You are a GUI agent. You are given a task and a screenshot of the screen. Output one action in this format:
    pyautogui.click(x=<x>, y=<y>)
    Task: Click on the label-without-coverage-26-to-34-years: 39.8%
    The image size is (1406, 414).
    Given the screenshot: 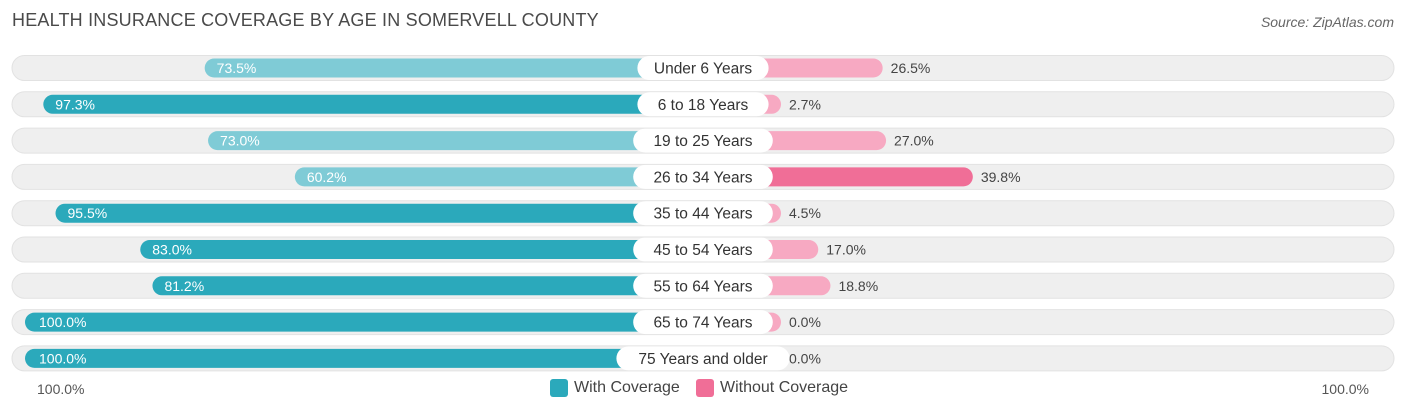 What is the action you would take?
    pyautogui.click(x=1001, y=177)
    